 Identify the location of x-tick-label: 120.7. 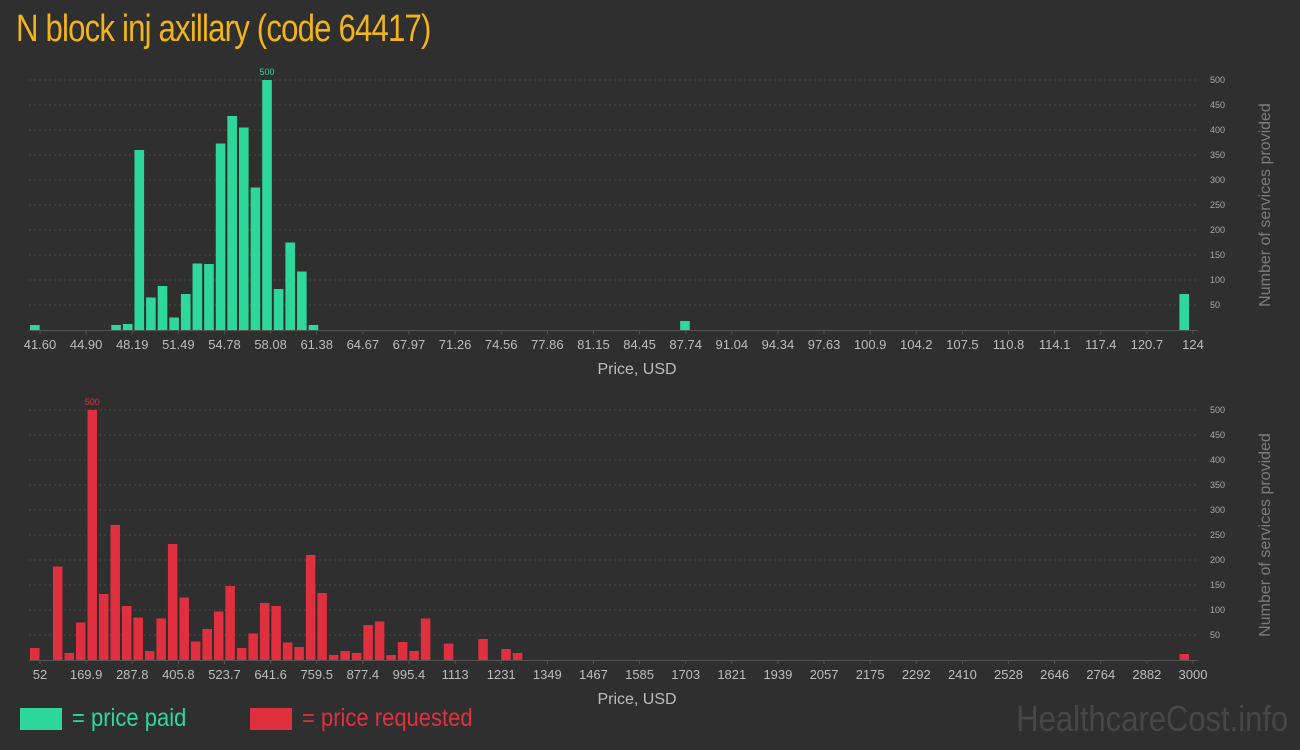
(1147, 344).